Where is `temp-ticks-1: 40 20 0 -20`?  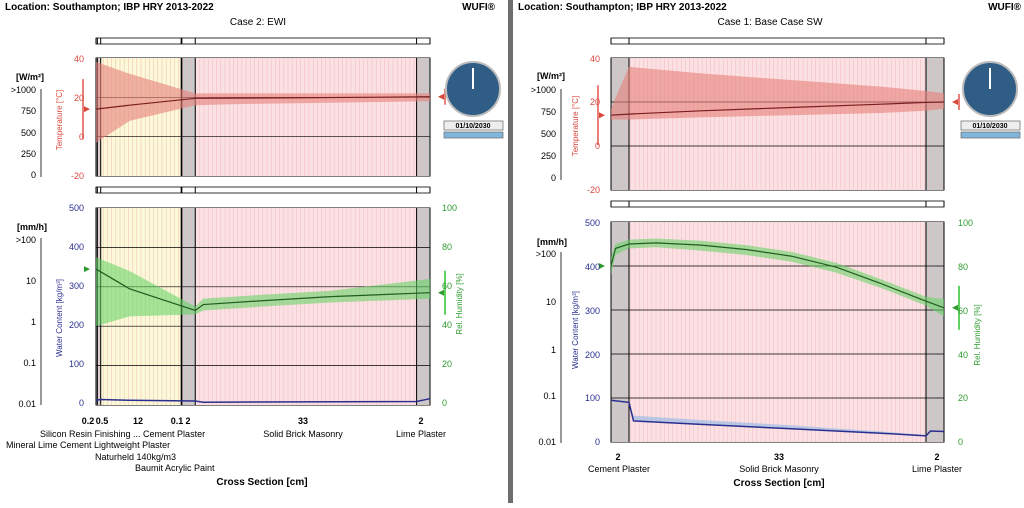
temp-ticks-1: 40 20 0 -20 is located at coordinates (77, 117).